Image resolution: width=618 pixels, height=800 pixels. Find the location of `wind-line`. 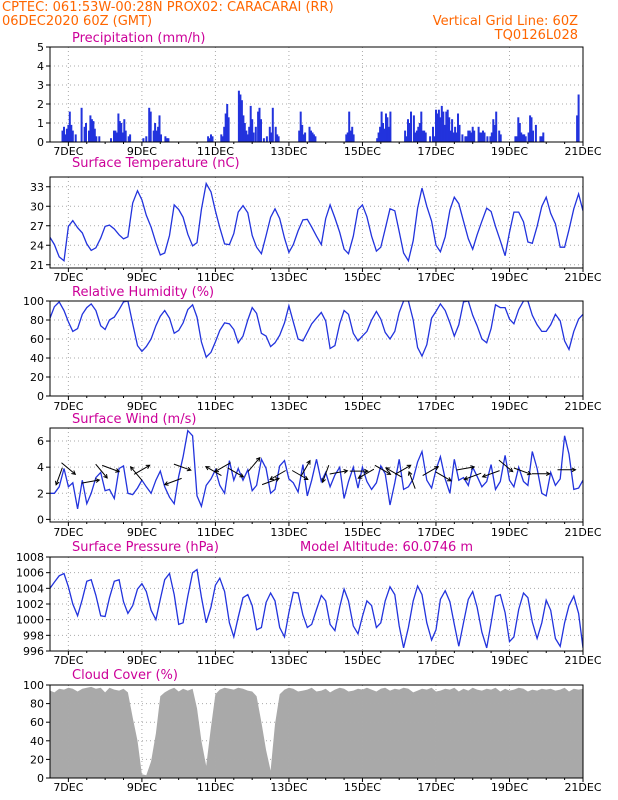

wind-line is located at coordinates (316, 469).